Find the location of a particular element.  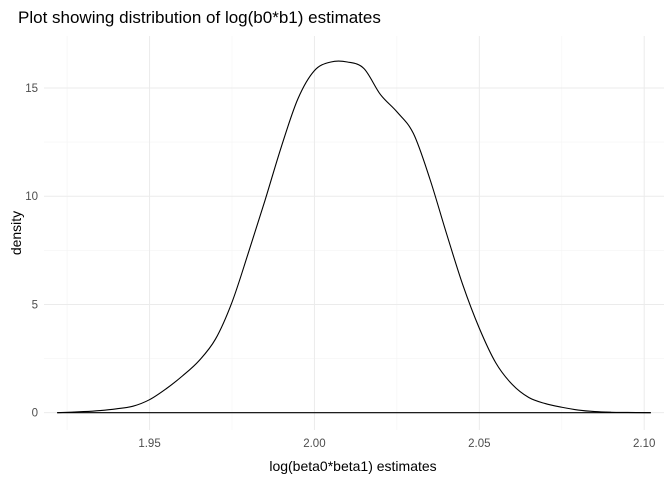

y-tick-label: 15 is located at coordinates (31, 89).